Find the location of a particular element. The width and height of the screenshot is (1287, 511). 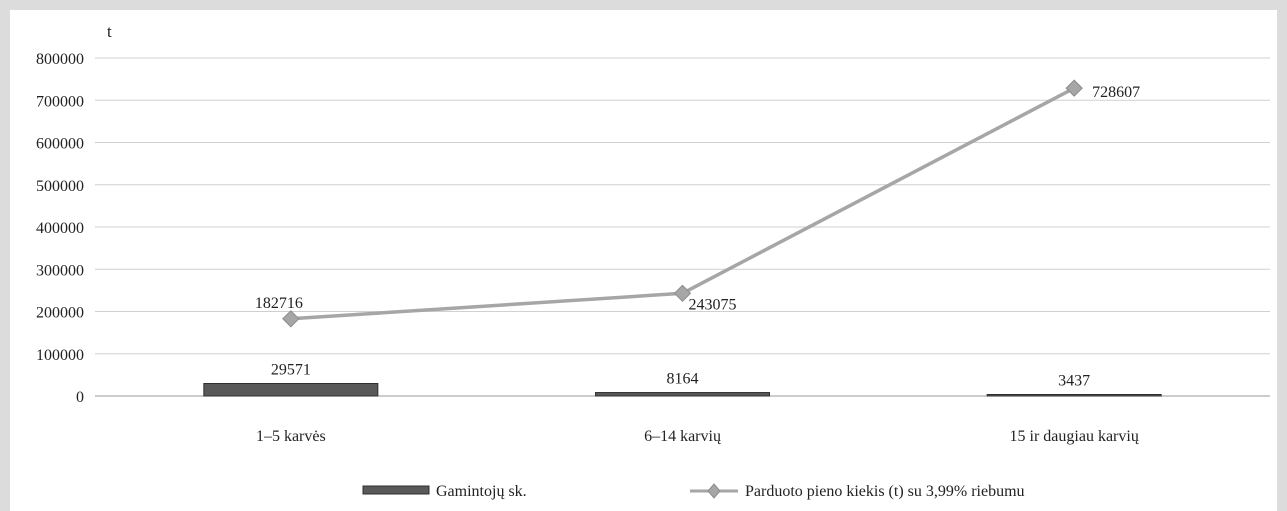

line-data-label: 243075 is located at coordinates (713, 304).